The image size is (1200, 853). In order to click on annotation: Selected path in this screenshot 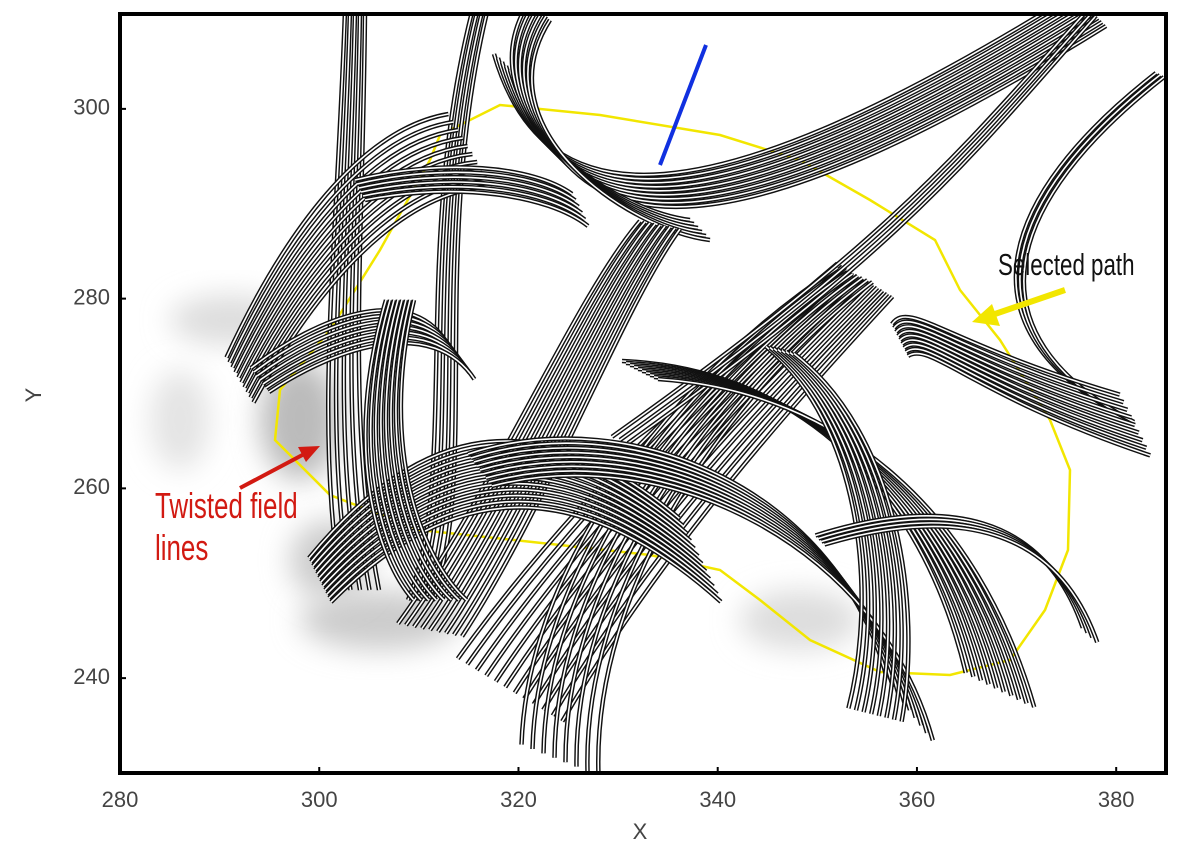, I will do `click(1066, 264)`.